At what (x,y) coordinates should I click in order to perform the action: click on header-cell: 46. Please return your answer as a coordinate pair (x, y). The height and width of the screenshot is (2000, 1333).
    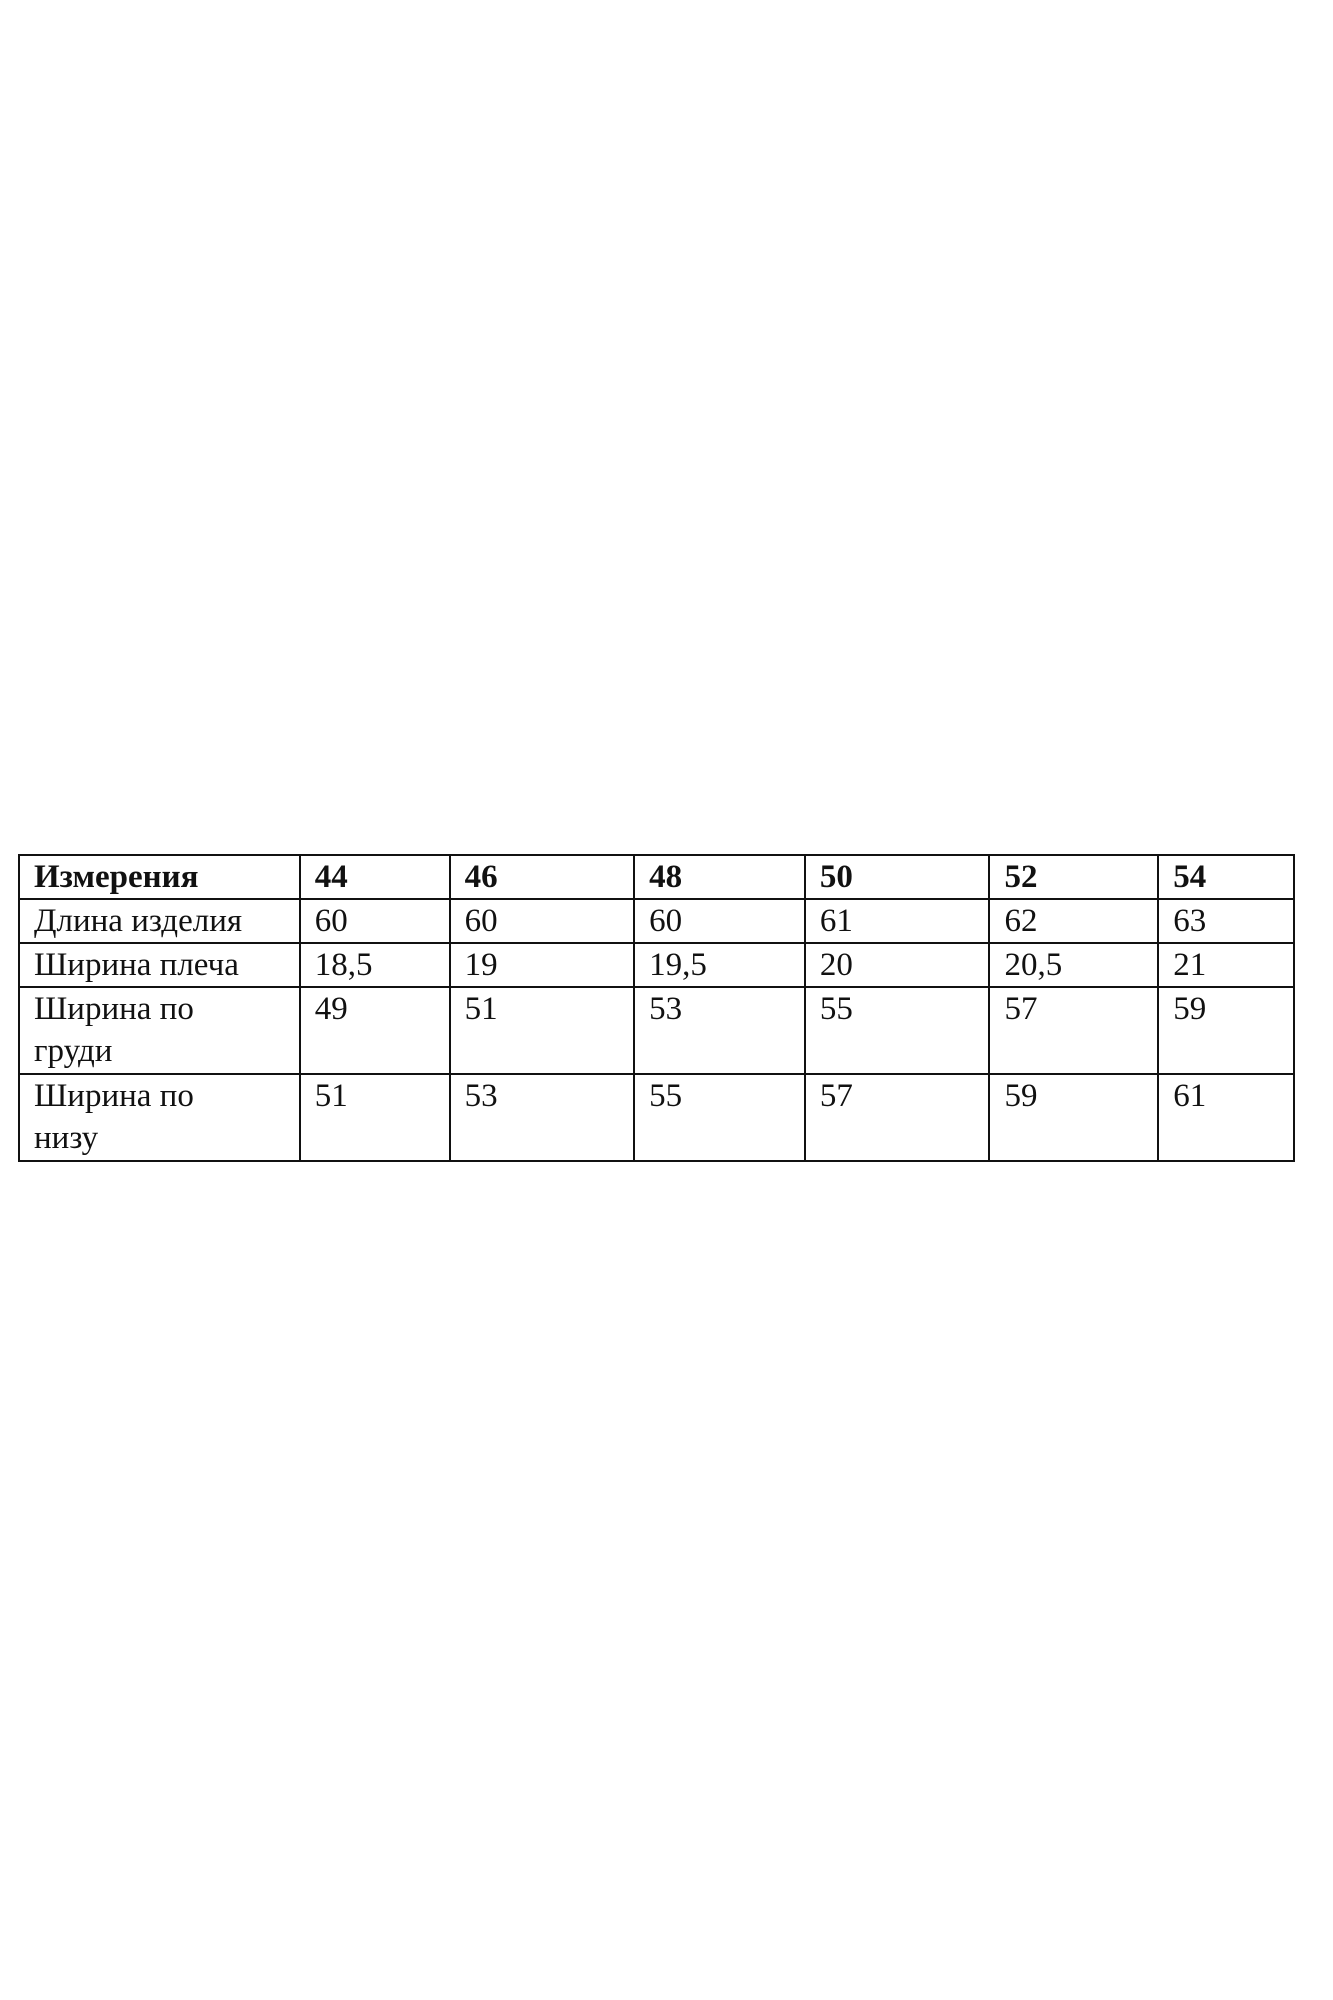
    Looking at the image, I should click on (542, 877).